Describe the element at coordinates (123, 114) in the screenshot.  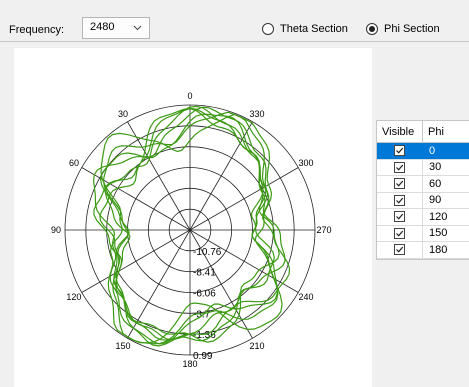
I see `angle-label: 30` at that location.